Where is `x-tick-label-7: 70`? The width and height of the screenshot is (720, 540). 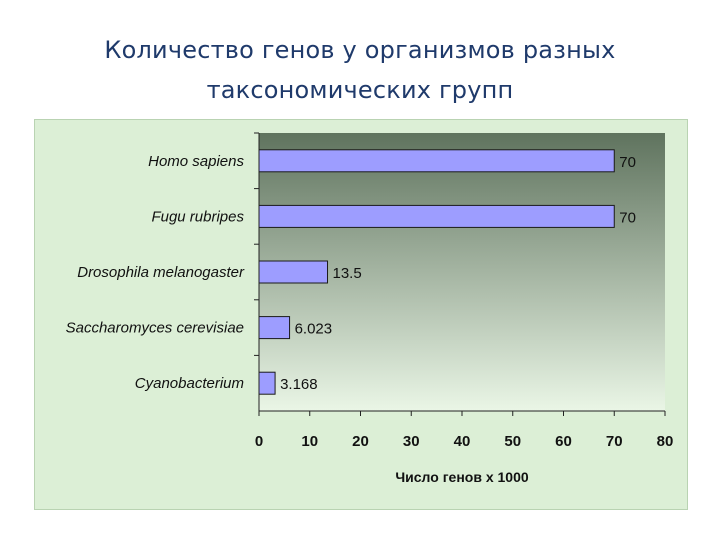
x-tick-label-7: 70 is located at coordinates (614, 441).